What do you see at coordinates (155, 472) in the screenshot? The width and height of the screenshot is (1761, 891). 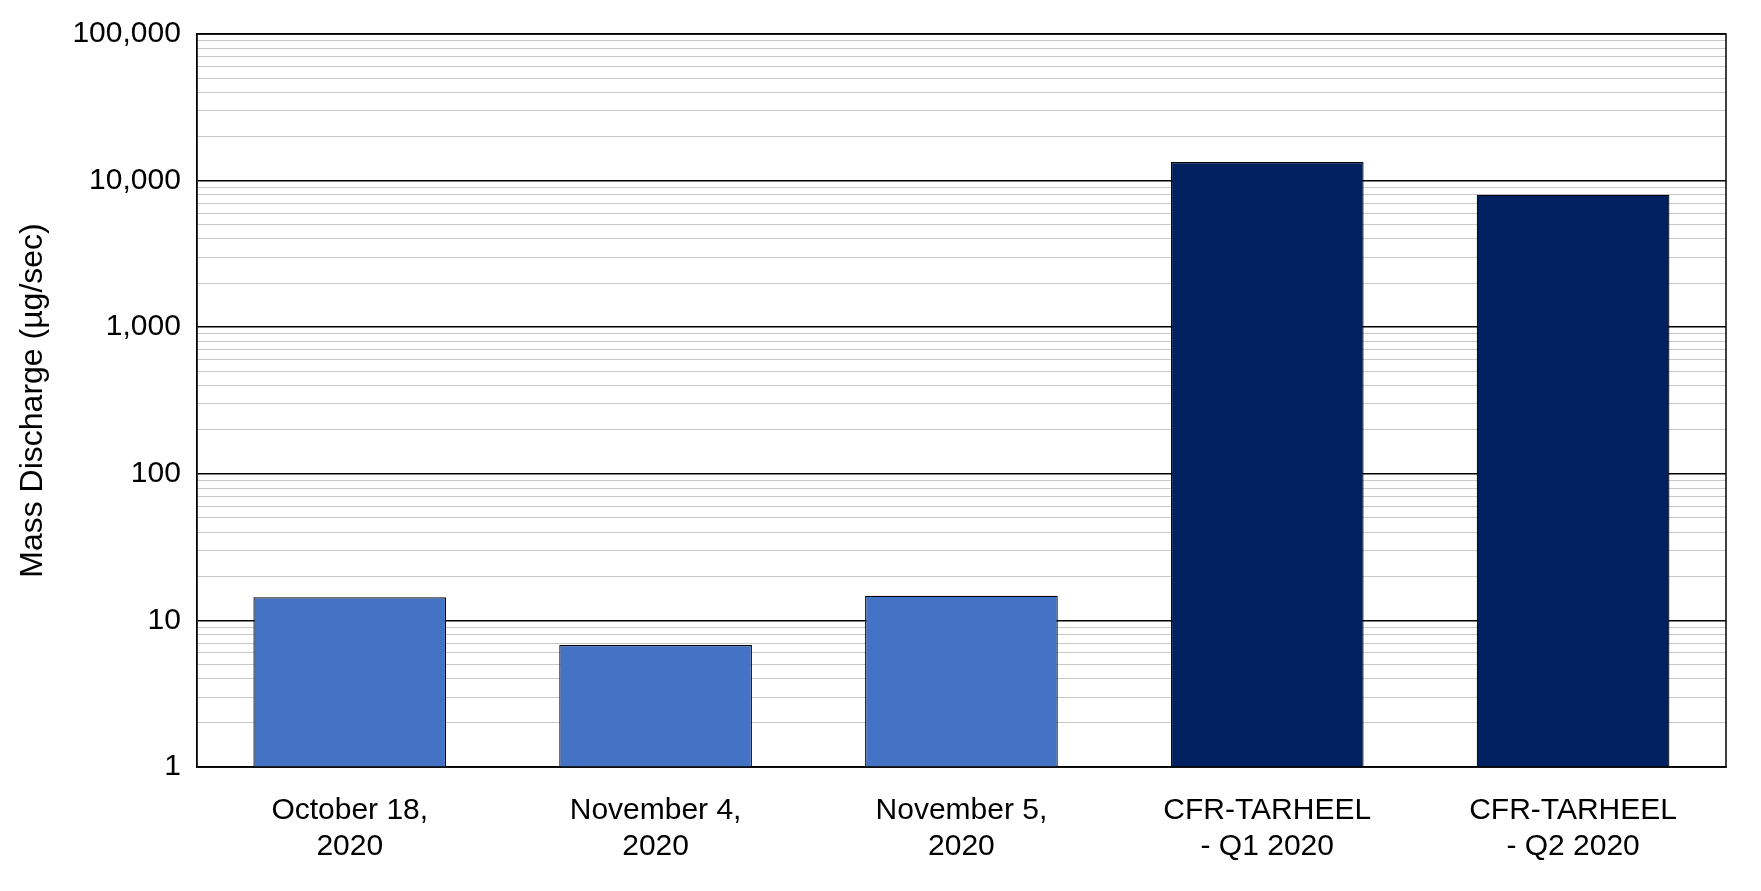 I see `y-tick-label: 100` at bounding box center [155, 472].